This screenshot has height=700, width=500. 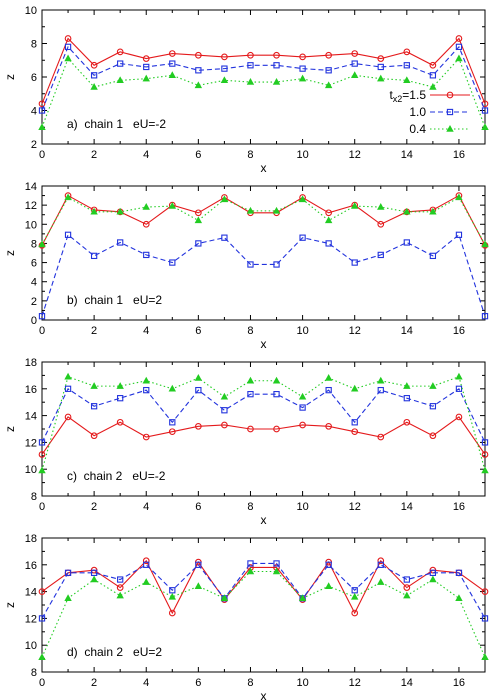 What do you see at coordinates (31, 593) in the screenshot?
I see `y-tick-label: 14` at bounding box center [31, 593].